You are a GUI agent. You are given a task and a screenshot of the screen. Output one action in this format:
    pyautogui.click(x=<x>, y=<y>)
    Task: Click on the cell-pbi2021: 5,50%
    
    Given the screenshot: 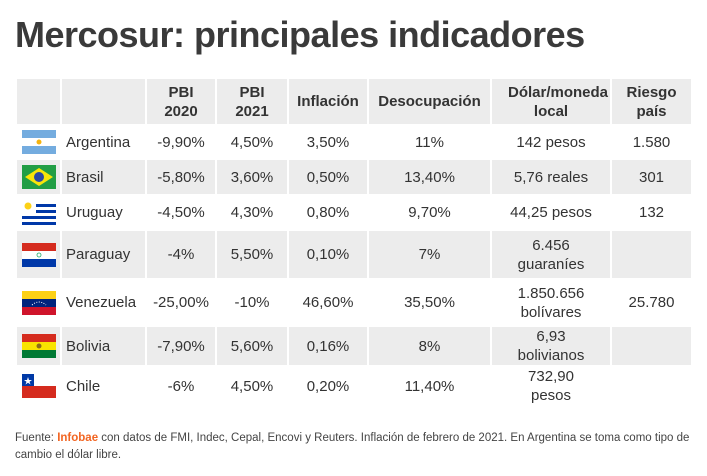 What is the action you would take?
    pyautogui.click(x=252, y=254)
    